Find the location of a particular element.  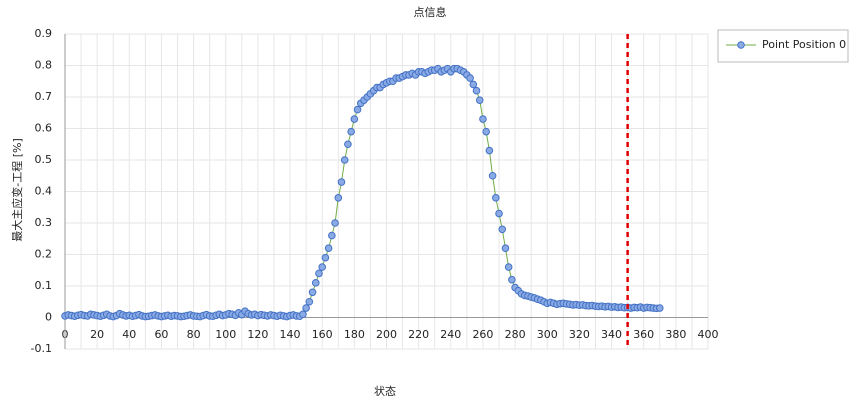

chart-title: 点信息 is located at coordinates (430, 12).